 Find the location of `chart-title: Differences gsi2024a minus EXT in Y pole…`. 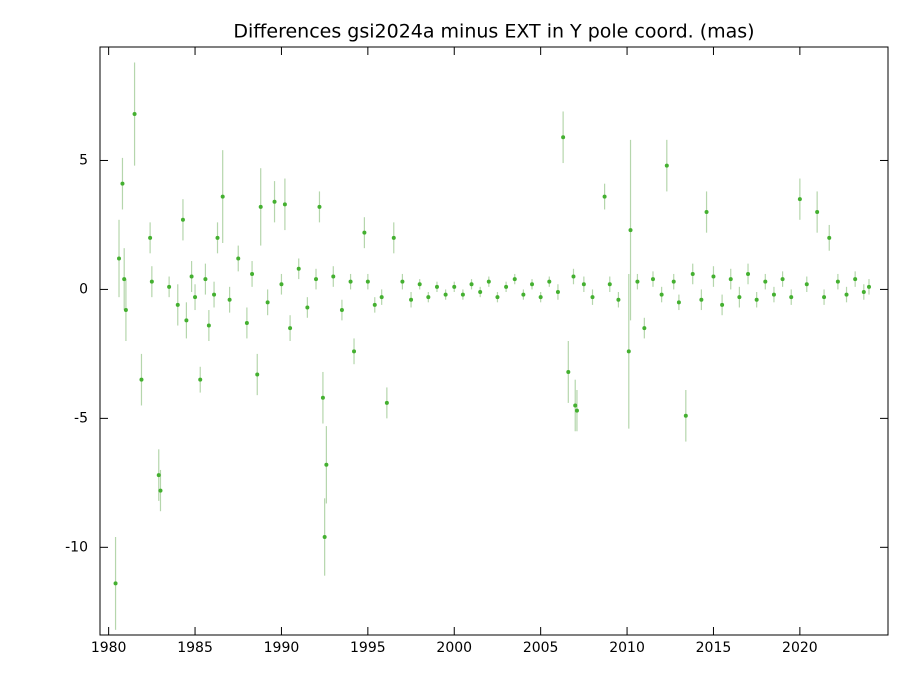

chart-title: Differences gsi2024a minus EXT in Y pole… is located at coordinates (493, 32).